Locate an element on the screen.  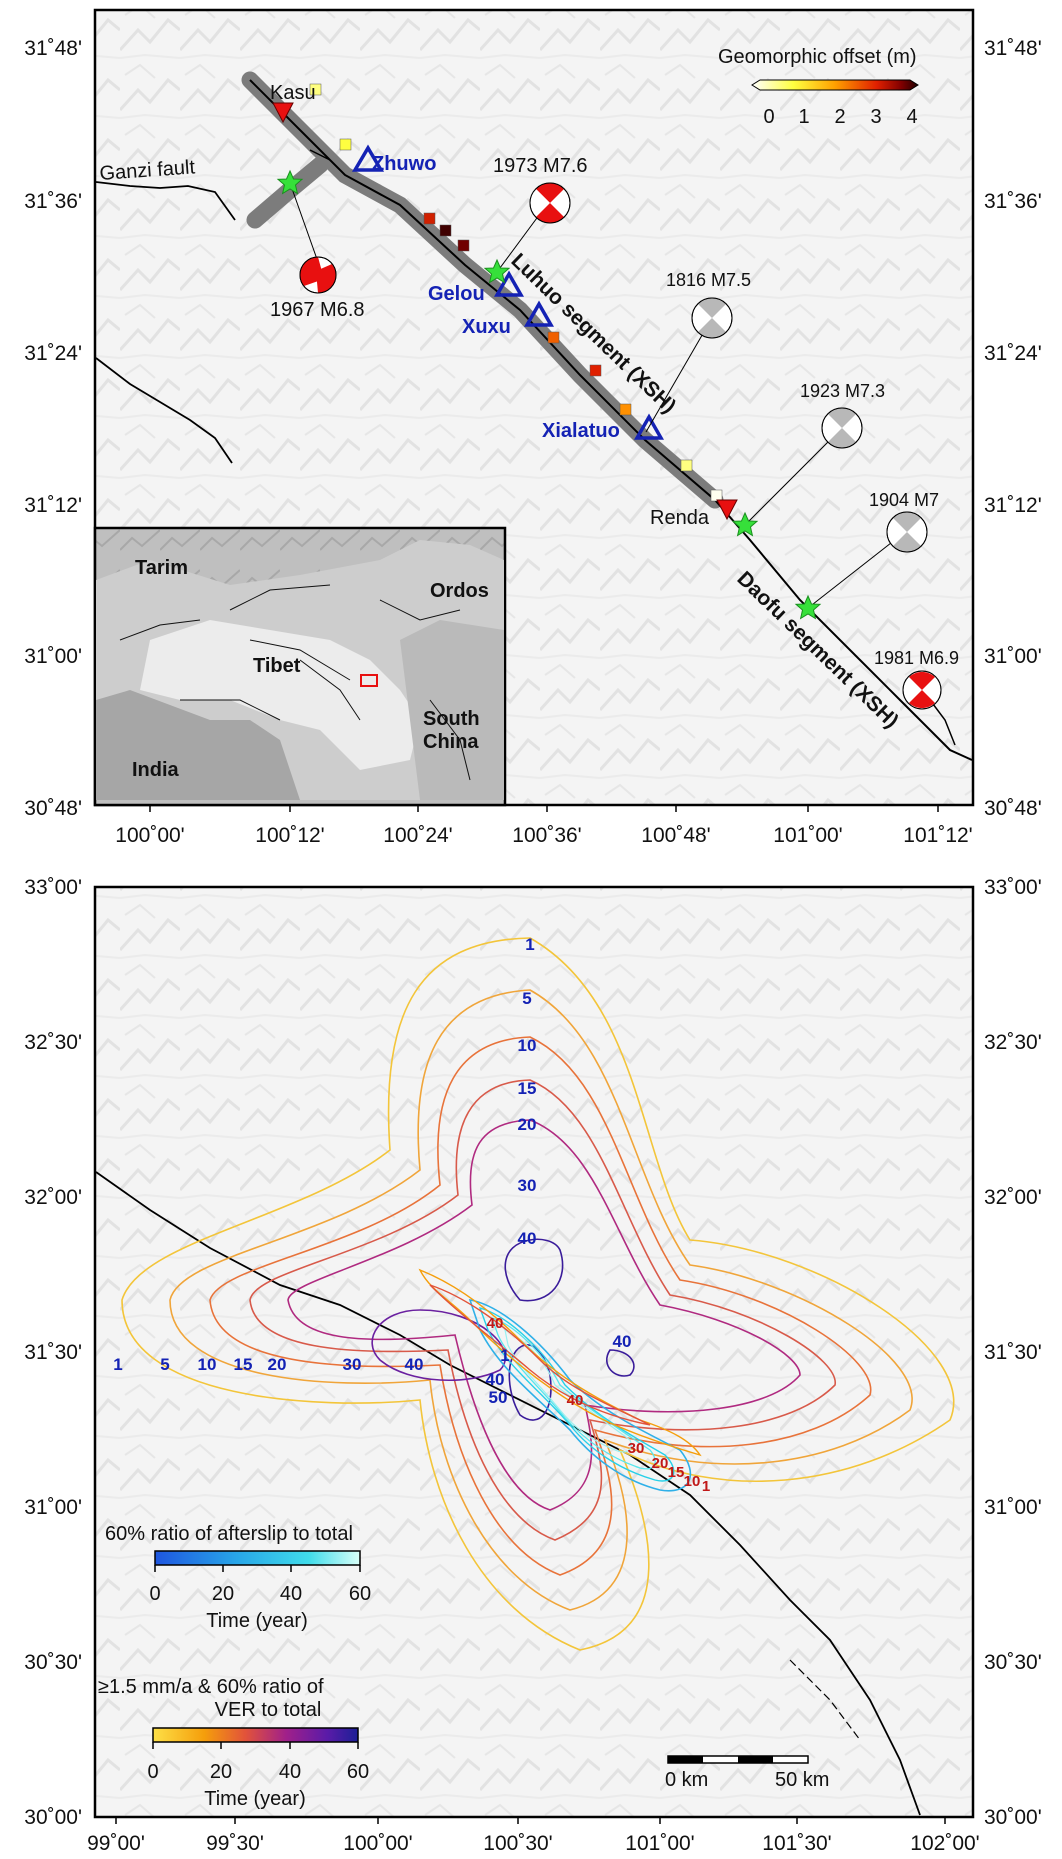
station-zhuwo-label: Zhuwo is located at coordinates (404, 164).